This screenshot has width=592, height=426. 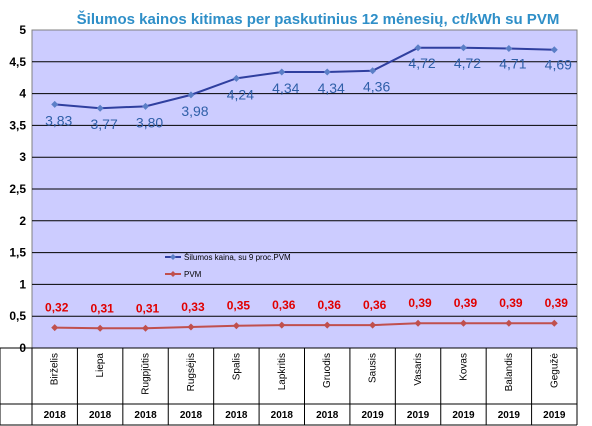 What do you see at coordinates (22, 157) in the screenshot?
I see `y-tick-label: 3` at bounding box center [22, 157].